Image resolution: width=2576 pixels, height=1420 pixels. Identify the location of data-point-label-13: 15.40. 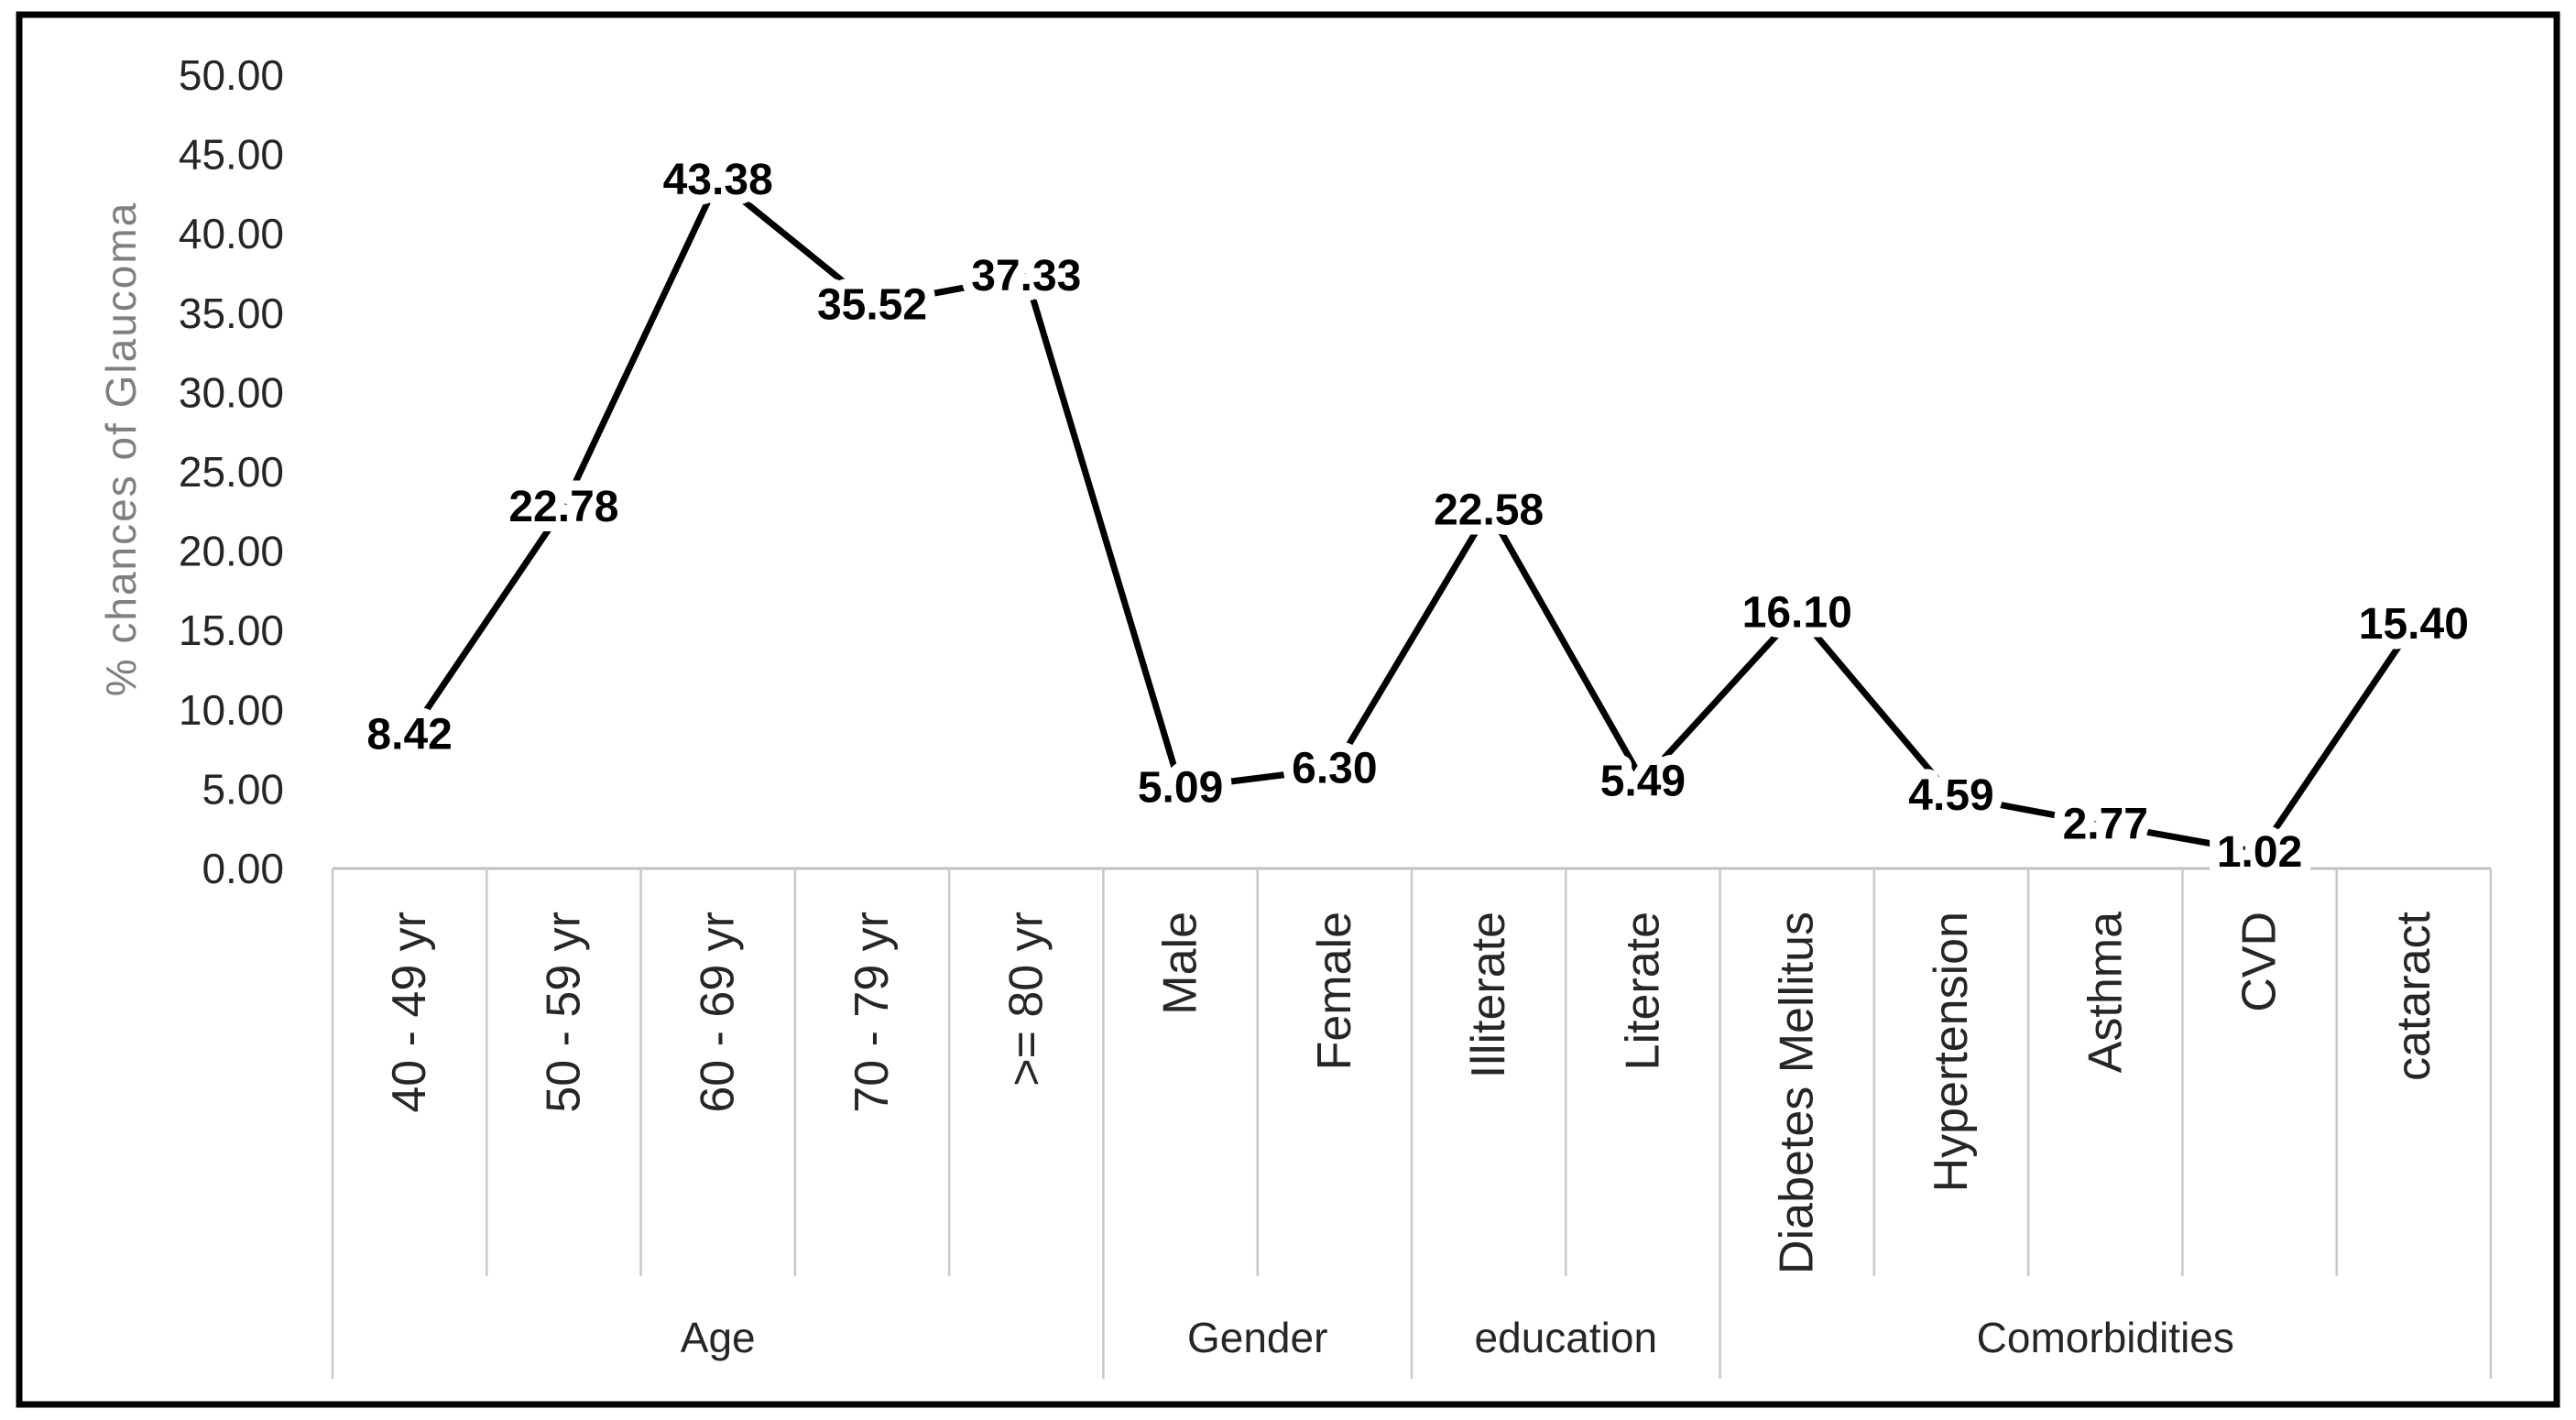
(2414, 625).